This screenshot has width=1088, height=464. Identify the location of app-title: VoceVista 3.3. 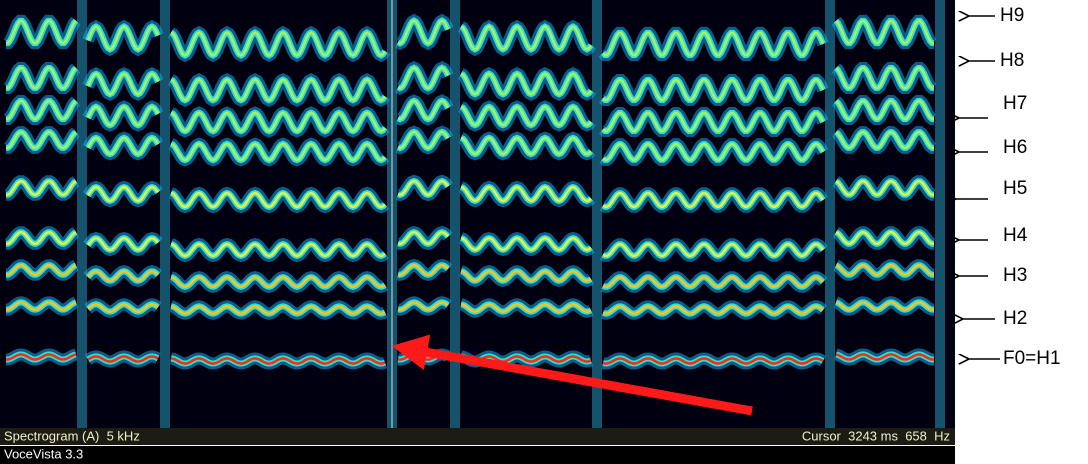
(43, 453).